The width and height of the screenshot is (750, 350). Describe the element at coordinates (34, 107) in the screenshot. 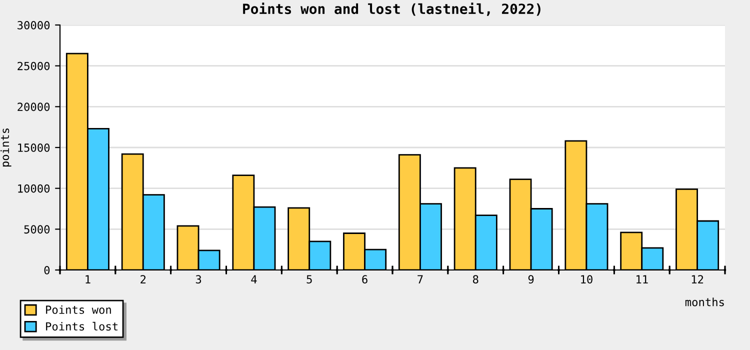

I see `y-tick-label: 20000` at that location.